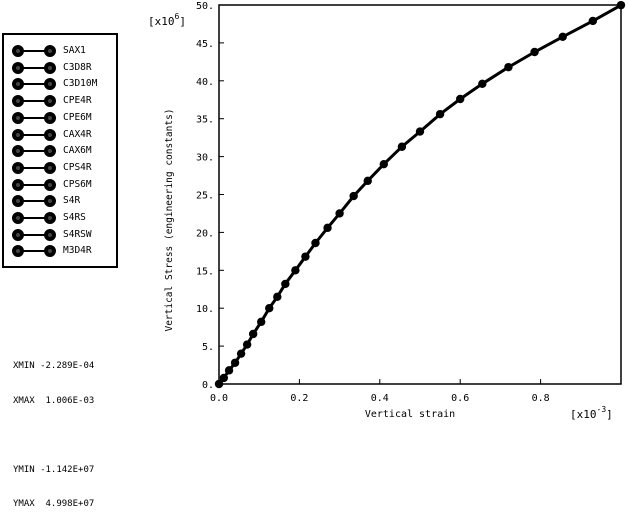 This screenshot has height=522, width=630. What do you see at coordinates (60, 84) in the screenshot?
I see `legend-entry: C3D10M` at bounding box center [60, 84].